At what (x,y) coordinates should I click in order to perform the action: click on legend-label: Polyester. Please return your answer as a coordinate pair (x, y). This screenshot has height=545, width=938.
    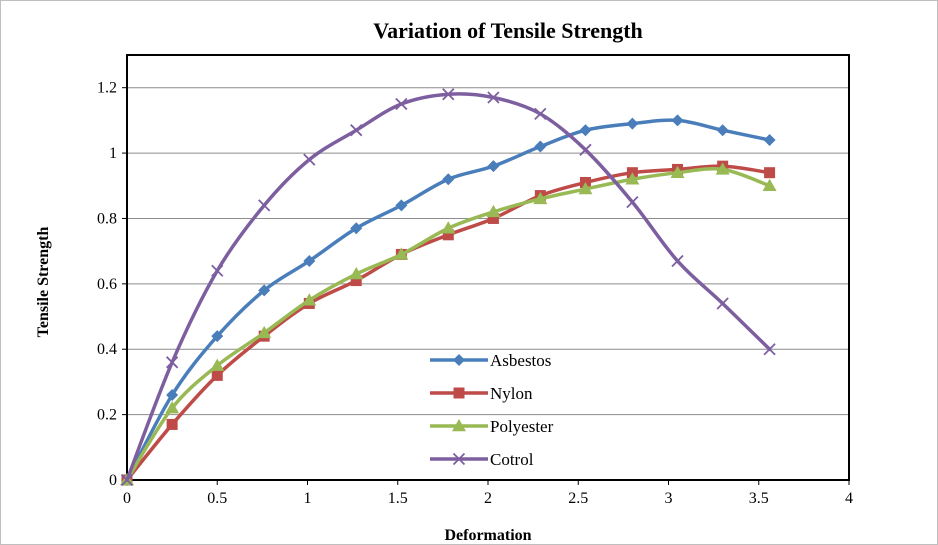
    Looking at the image, I should click on (522, 426).